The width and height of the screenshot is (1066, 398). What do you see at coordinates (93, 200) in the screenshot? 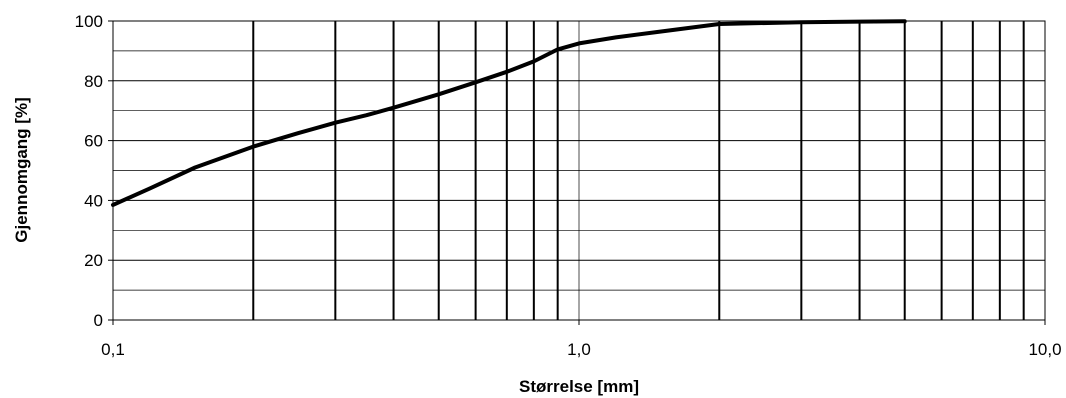
I see `y-tick-label: 40` at bounding box center [93, 200].